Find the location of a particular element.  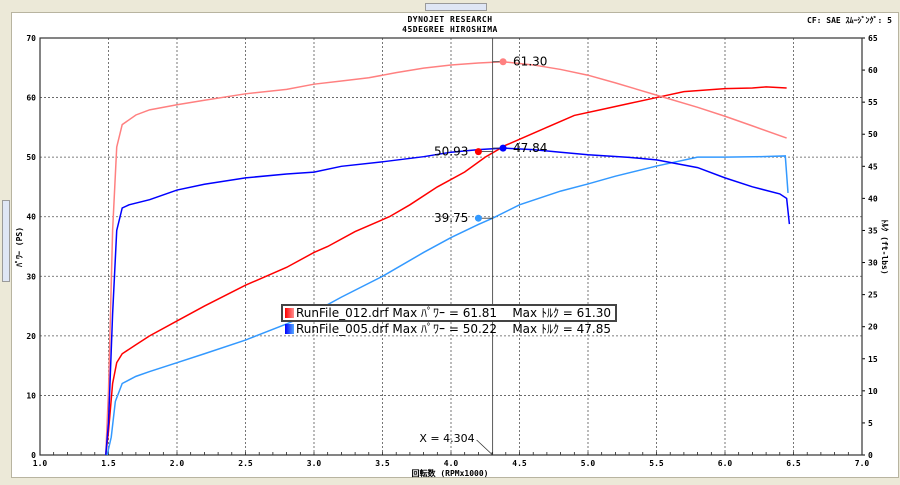

y-tick-label: 50 is located at coordinates (31, 157).